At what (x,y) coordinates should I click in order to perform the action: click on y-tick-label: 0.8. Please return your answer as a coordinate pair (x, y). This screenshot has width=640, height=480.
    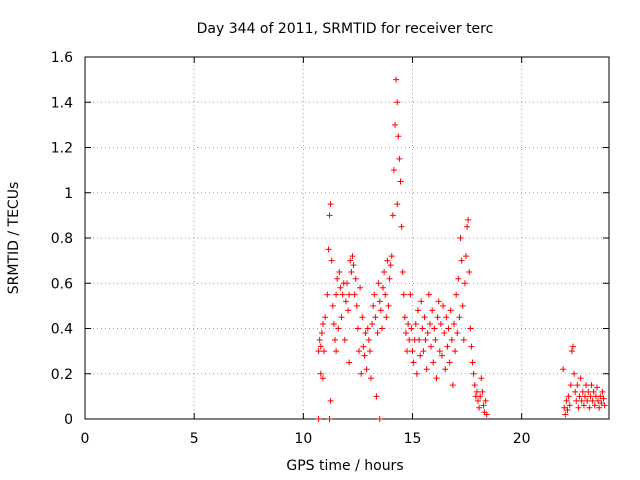
    Looking at the image, I should click on (62, 239).